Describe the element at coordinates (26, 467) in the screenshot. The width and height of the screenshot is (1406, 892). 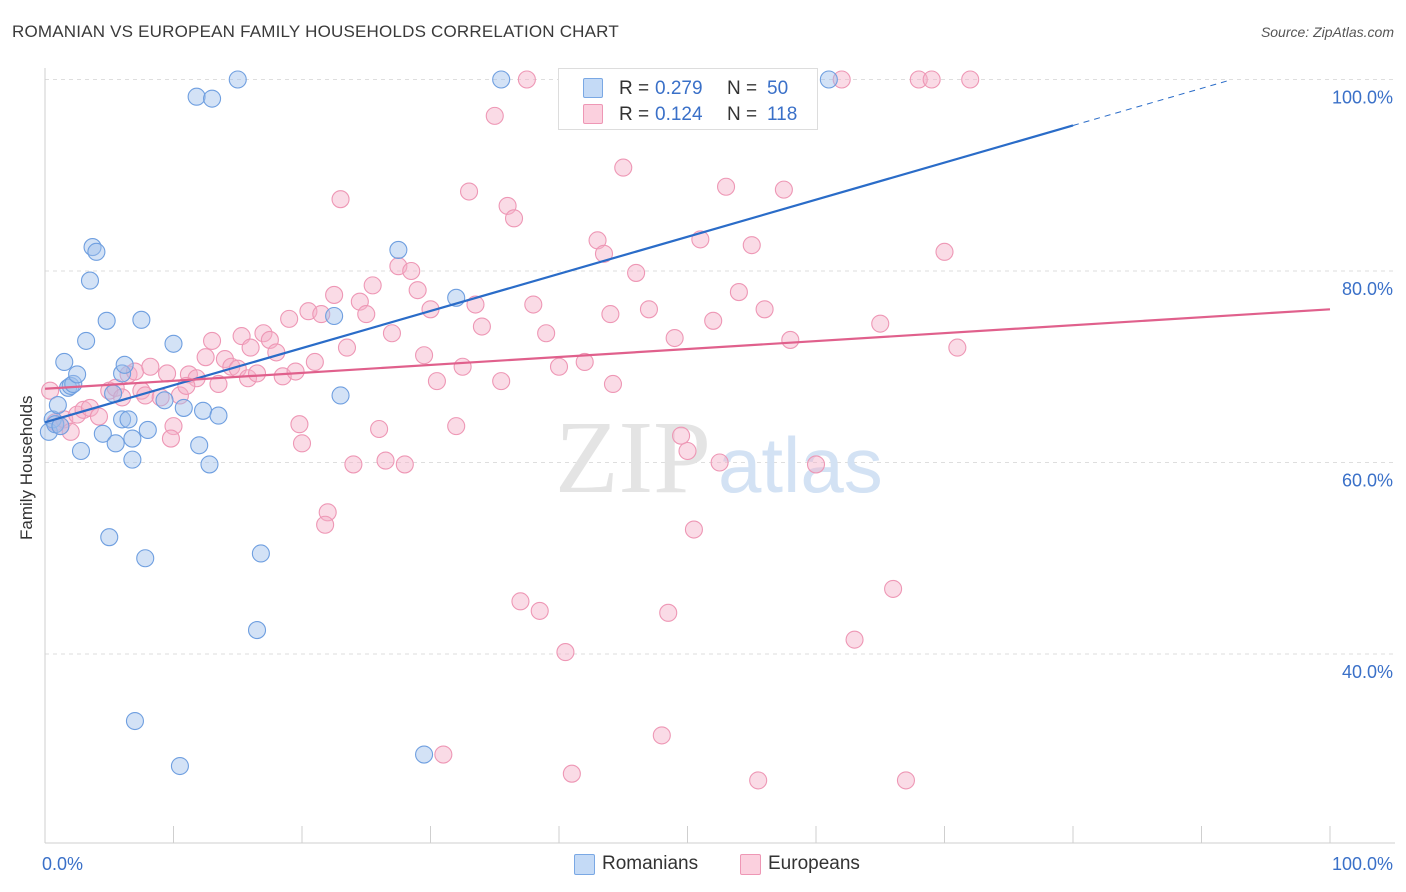
I see `y-axis-label: Family Households` at that location.